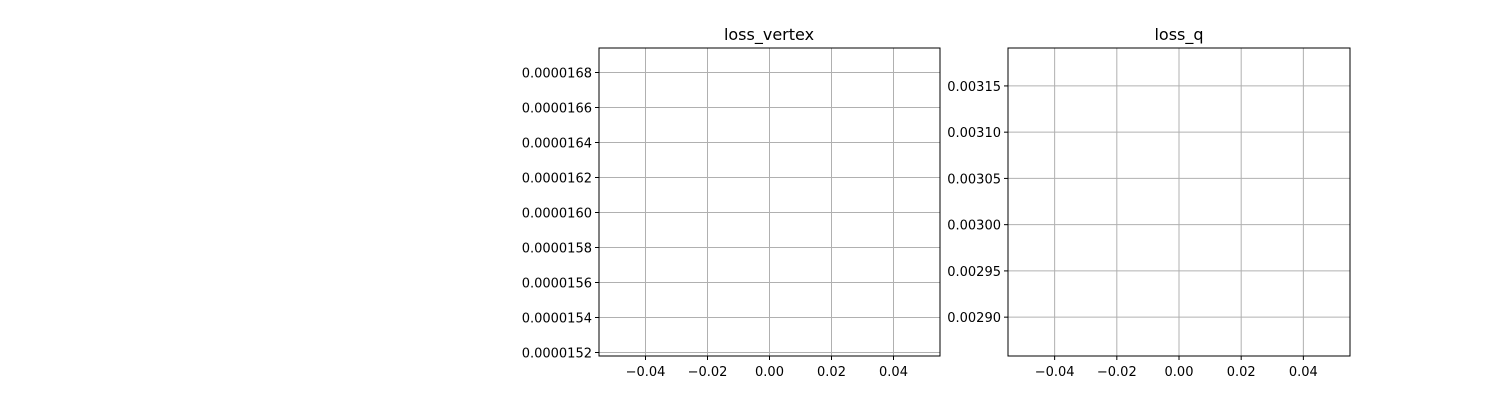 The image size is (1500, 400). What do you see at coordinates (557, 354) in the screenshot?
I see `y-tick-label: 0.0000152` at bounding box center [557, 354].